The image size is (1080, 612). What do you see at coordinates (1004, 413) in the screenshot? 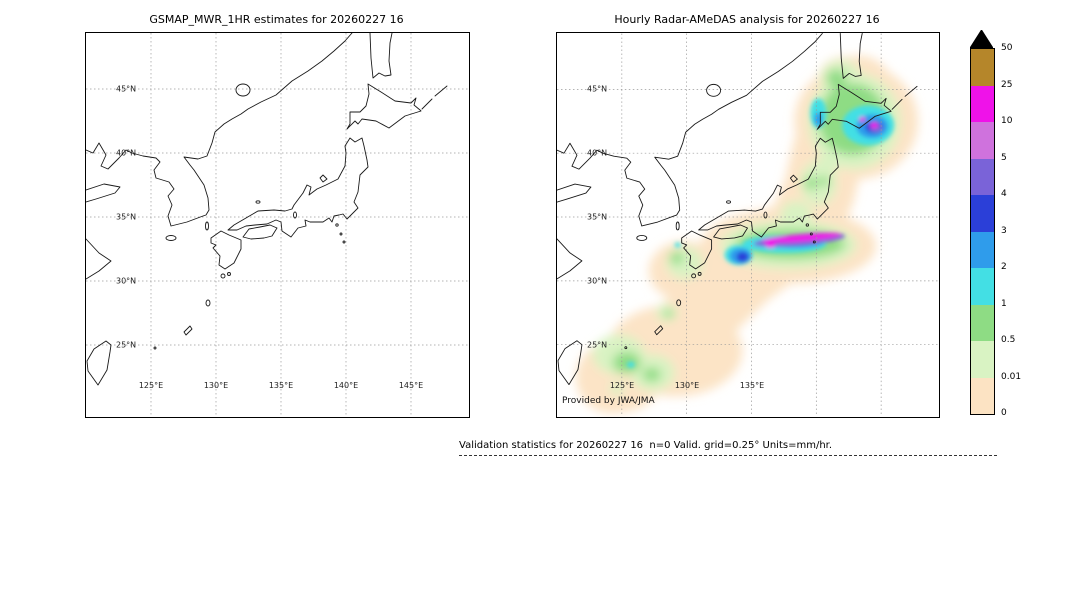
I see `colorbar-tick: 0` at bounding box center [1004, 413].